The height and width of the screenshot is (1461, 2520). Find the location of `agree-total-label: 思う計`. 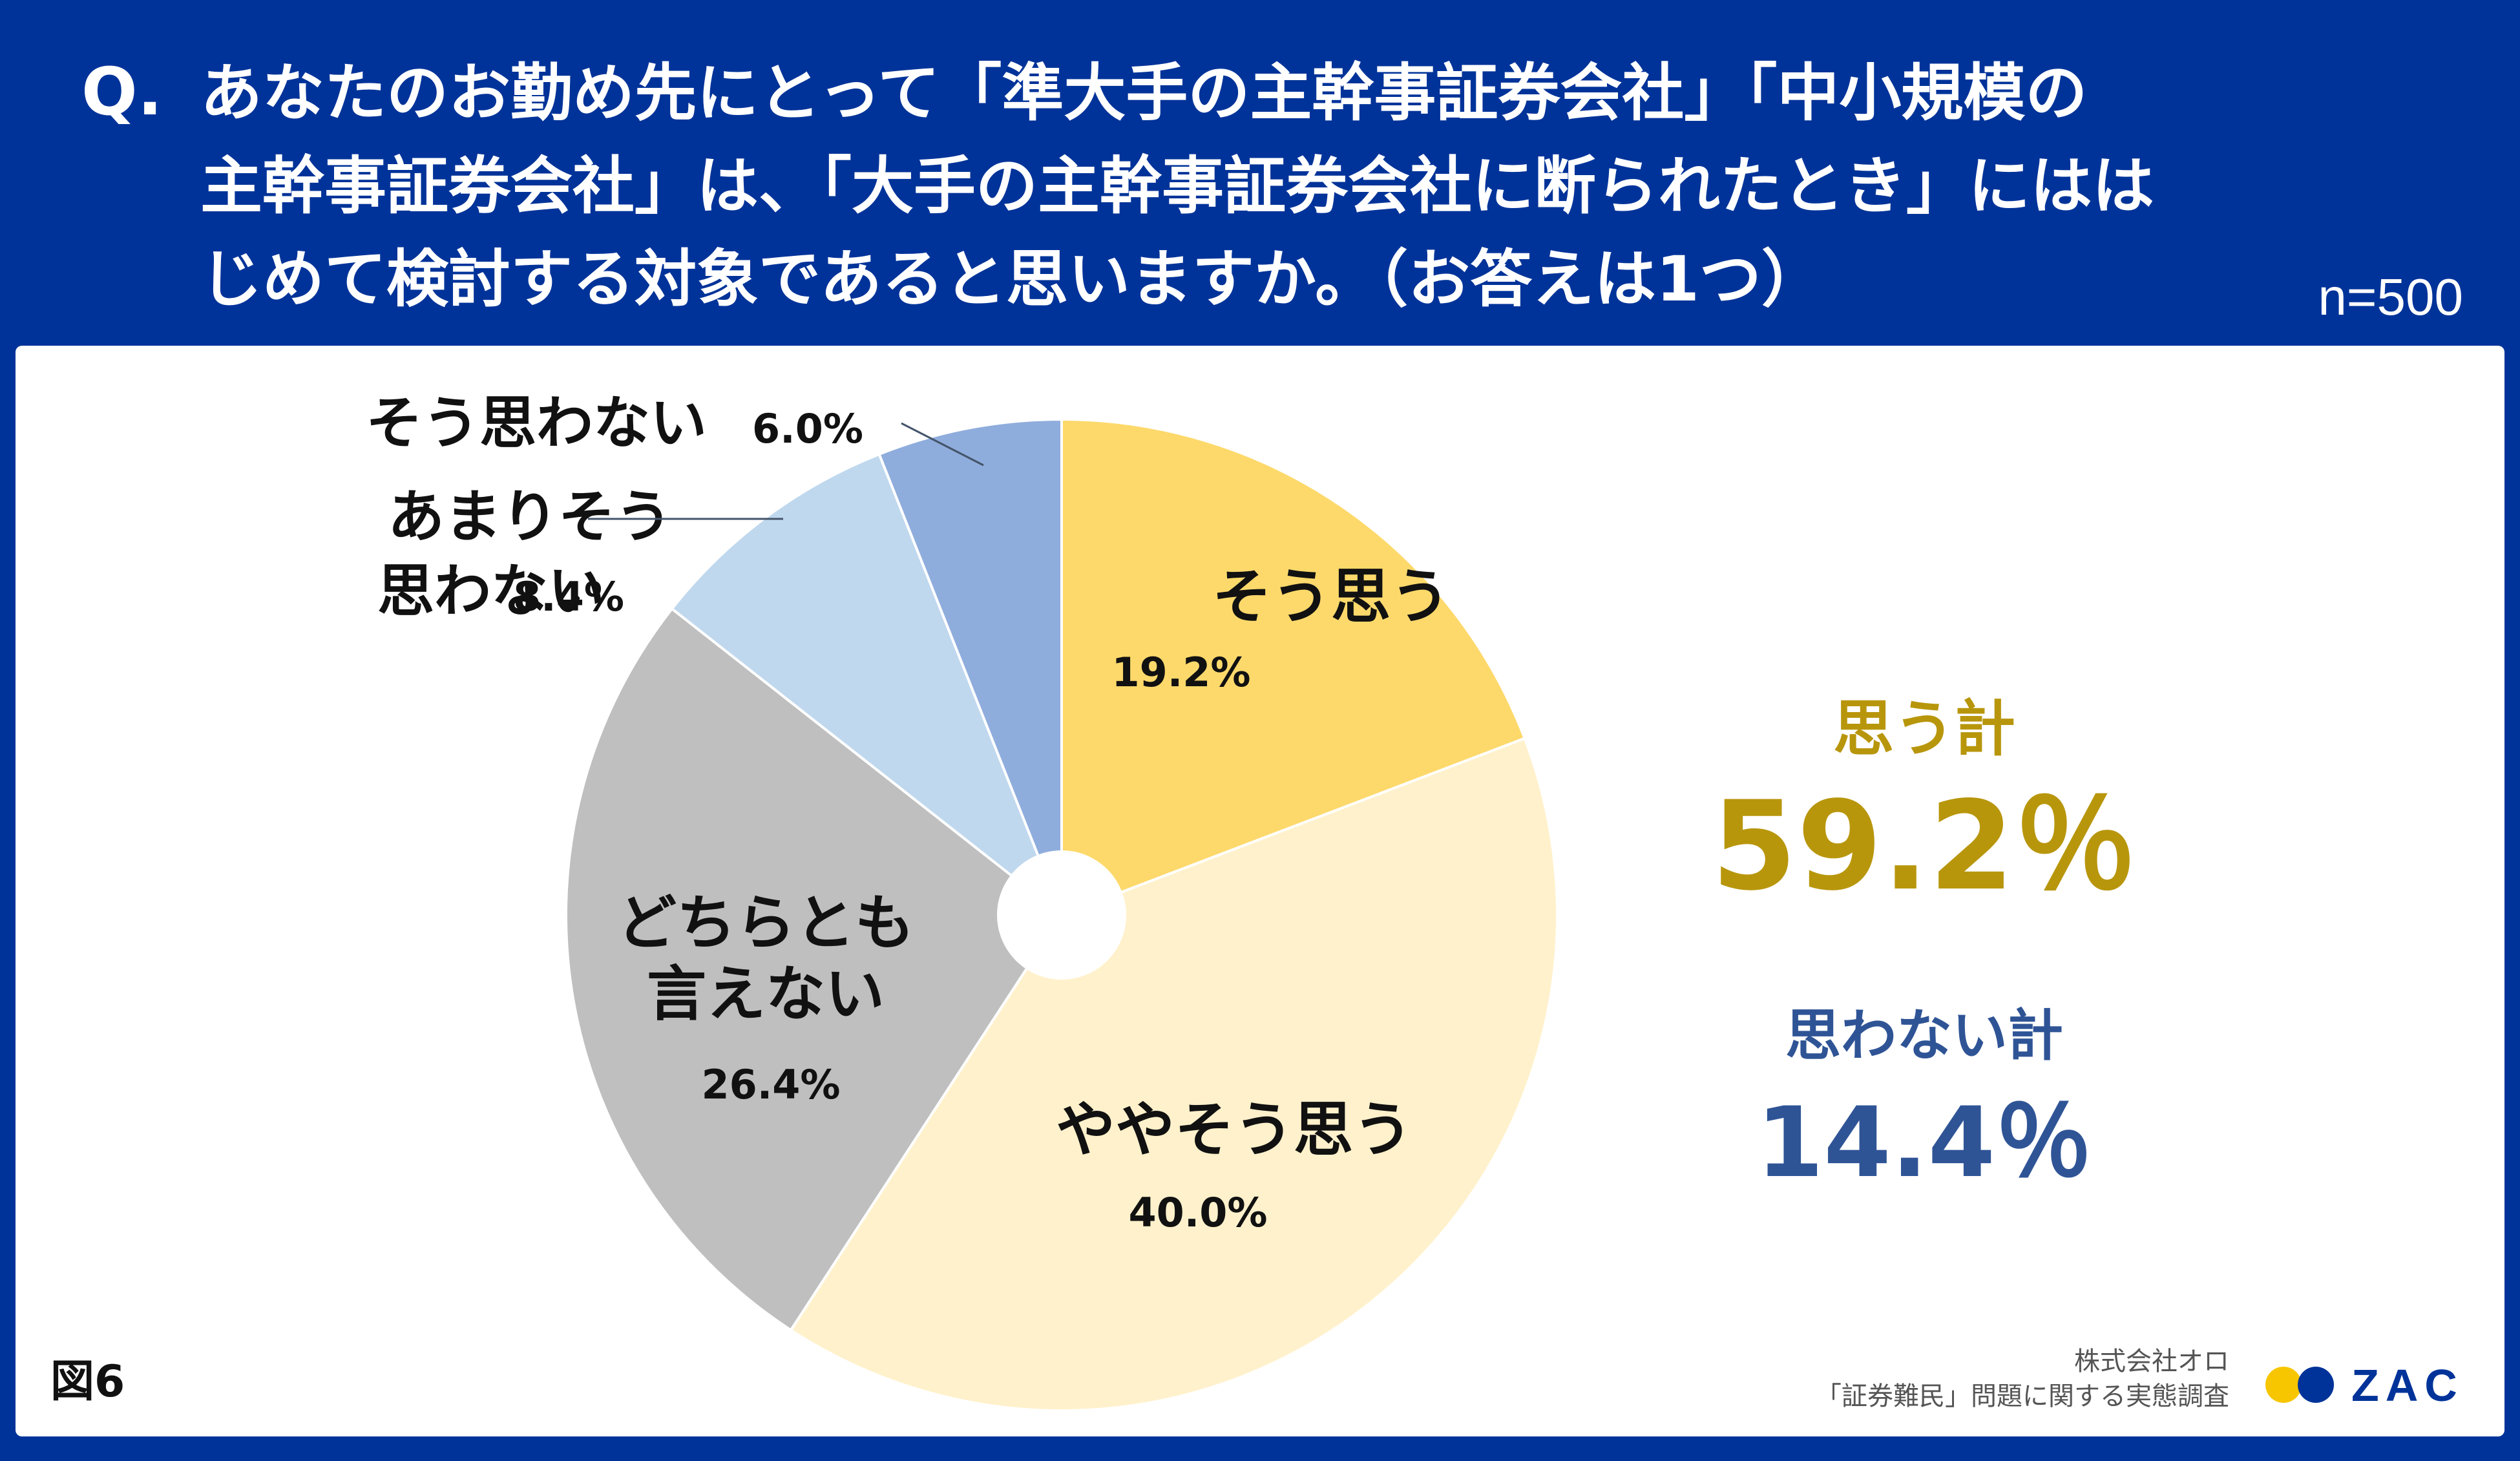

agree-total-label: 思う計 is located at coordinates (1924, 729).